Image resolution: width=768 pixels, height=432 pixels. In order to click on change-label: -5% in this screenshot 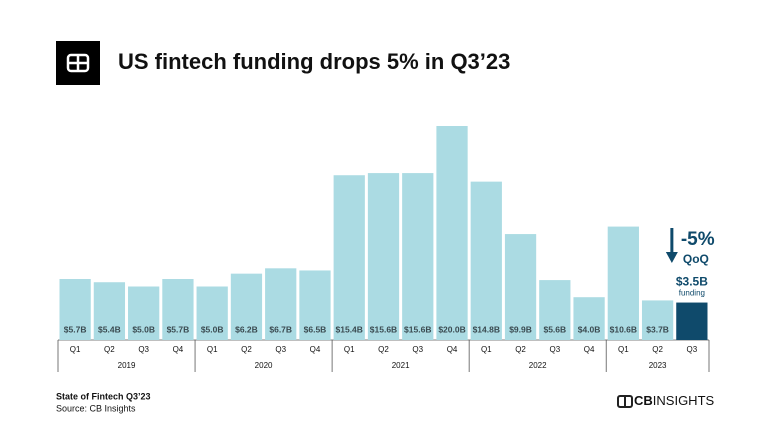, I will do `click(698, 239)`.